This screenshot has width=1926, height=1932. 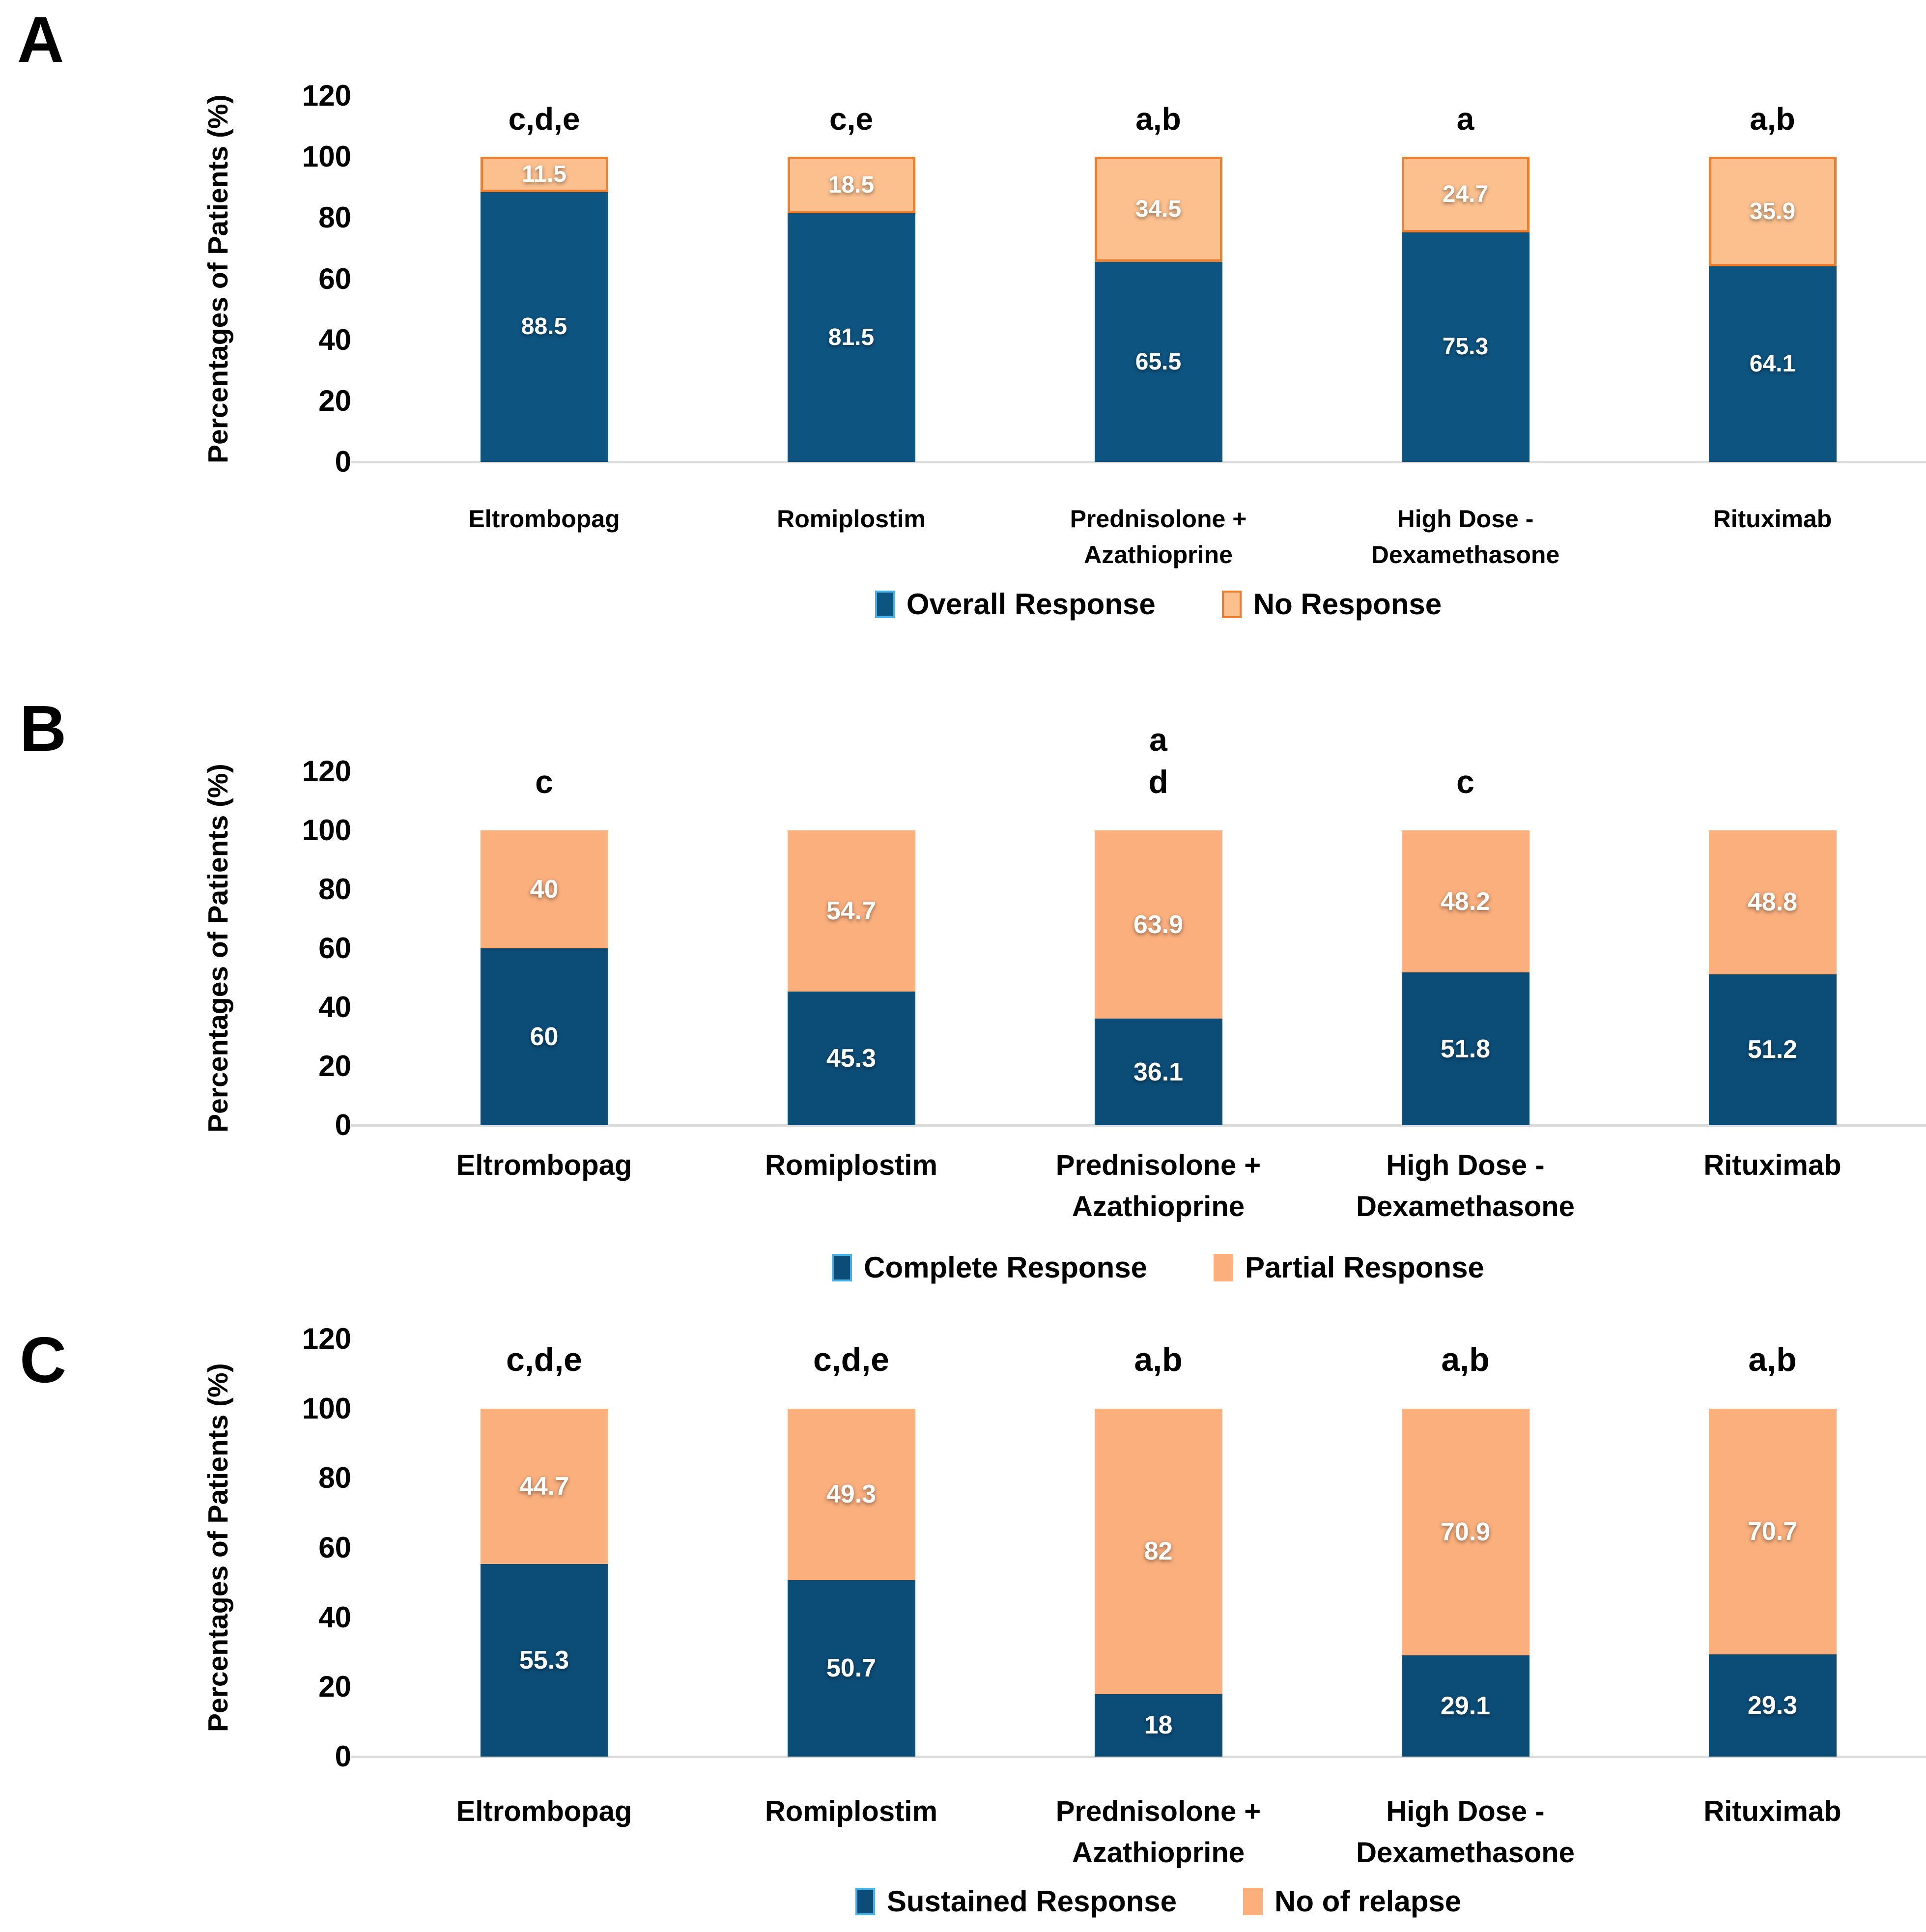 I want to click on legend-label: No Response, so click(x=1347, y=605).